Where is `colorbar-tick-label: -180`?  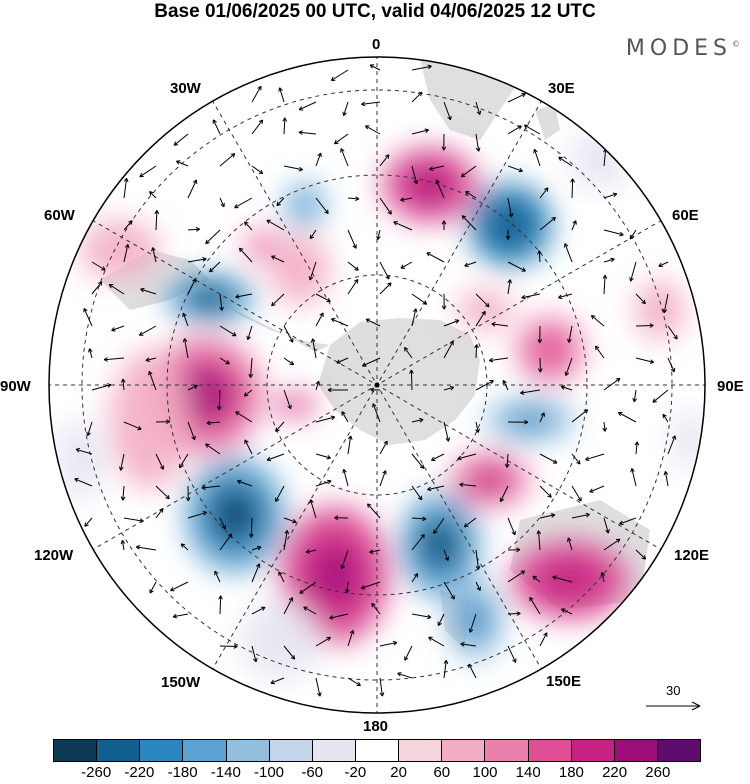
colorbar-tick-label: -180 is located at coordinates (183, 772).